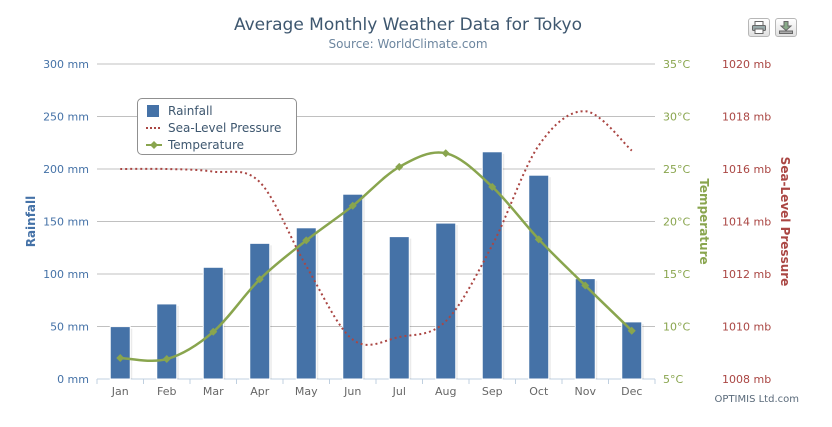 Image resolution: width=832 pixels, height=427 pixels. I want to click on x-tick-label: Feb, so click(166, 391).